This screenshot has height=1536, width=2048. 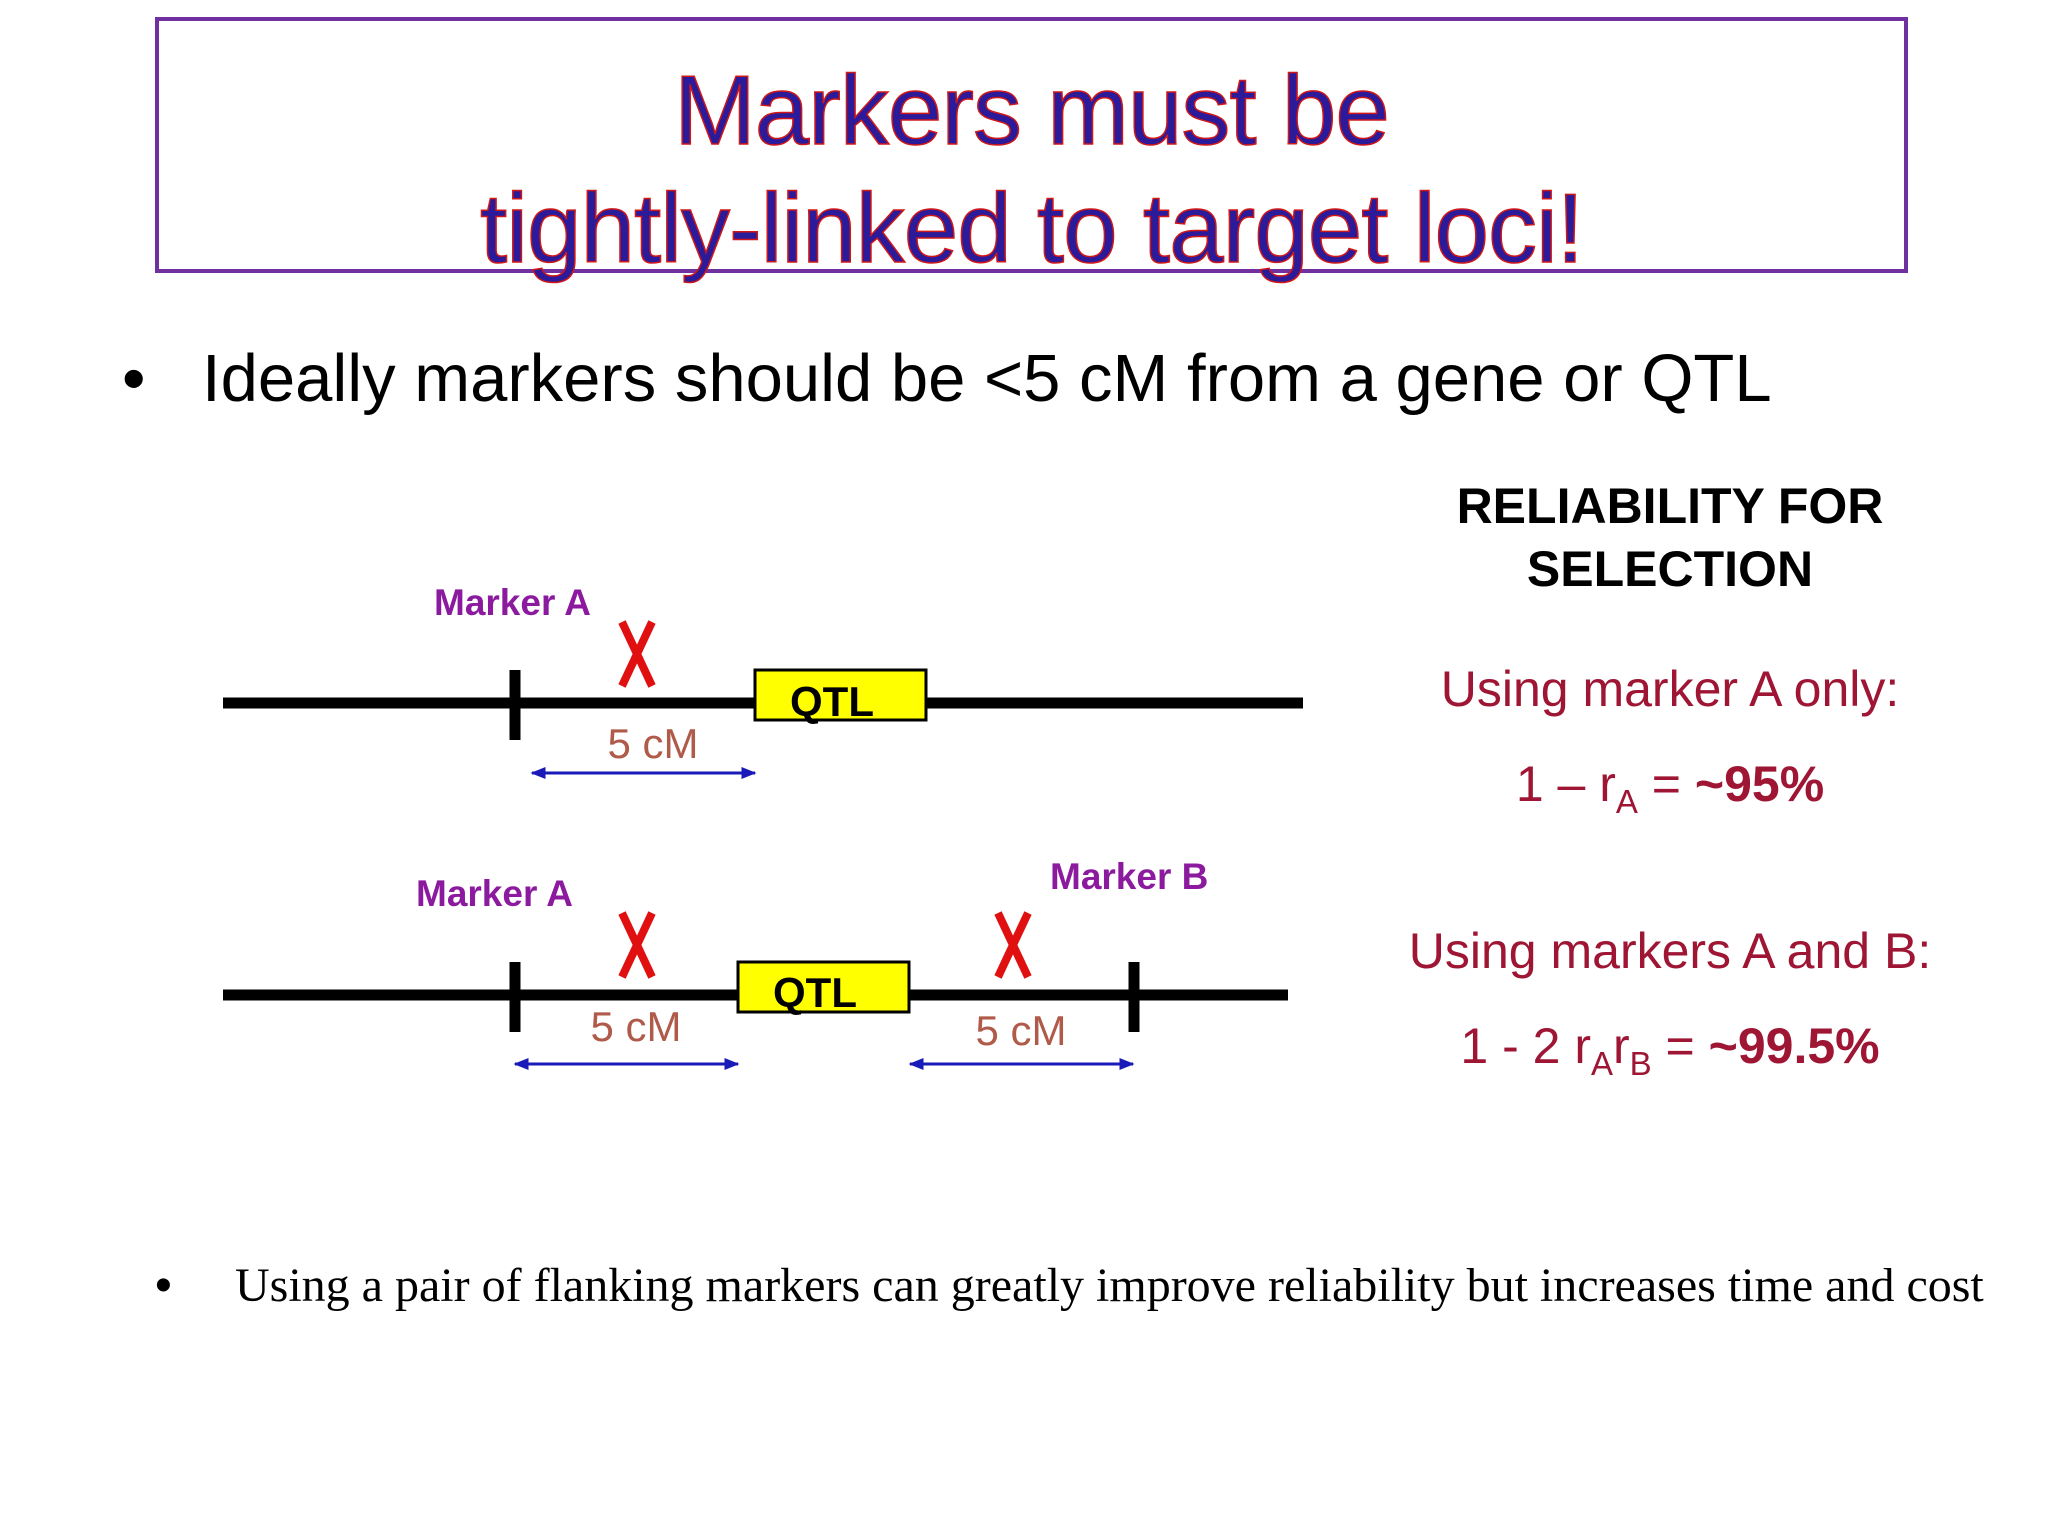 I want to click on marker-b-label-bottom: Marker B, so click(x=1129, y=876).